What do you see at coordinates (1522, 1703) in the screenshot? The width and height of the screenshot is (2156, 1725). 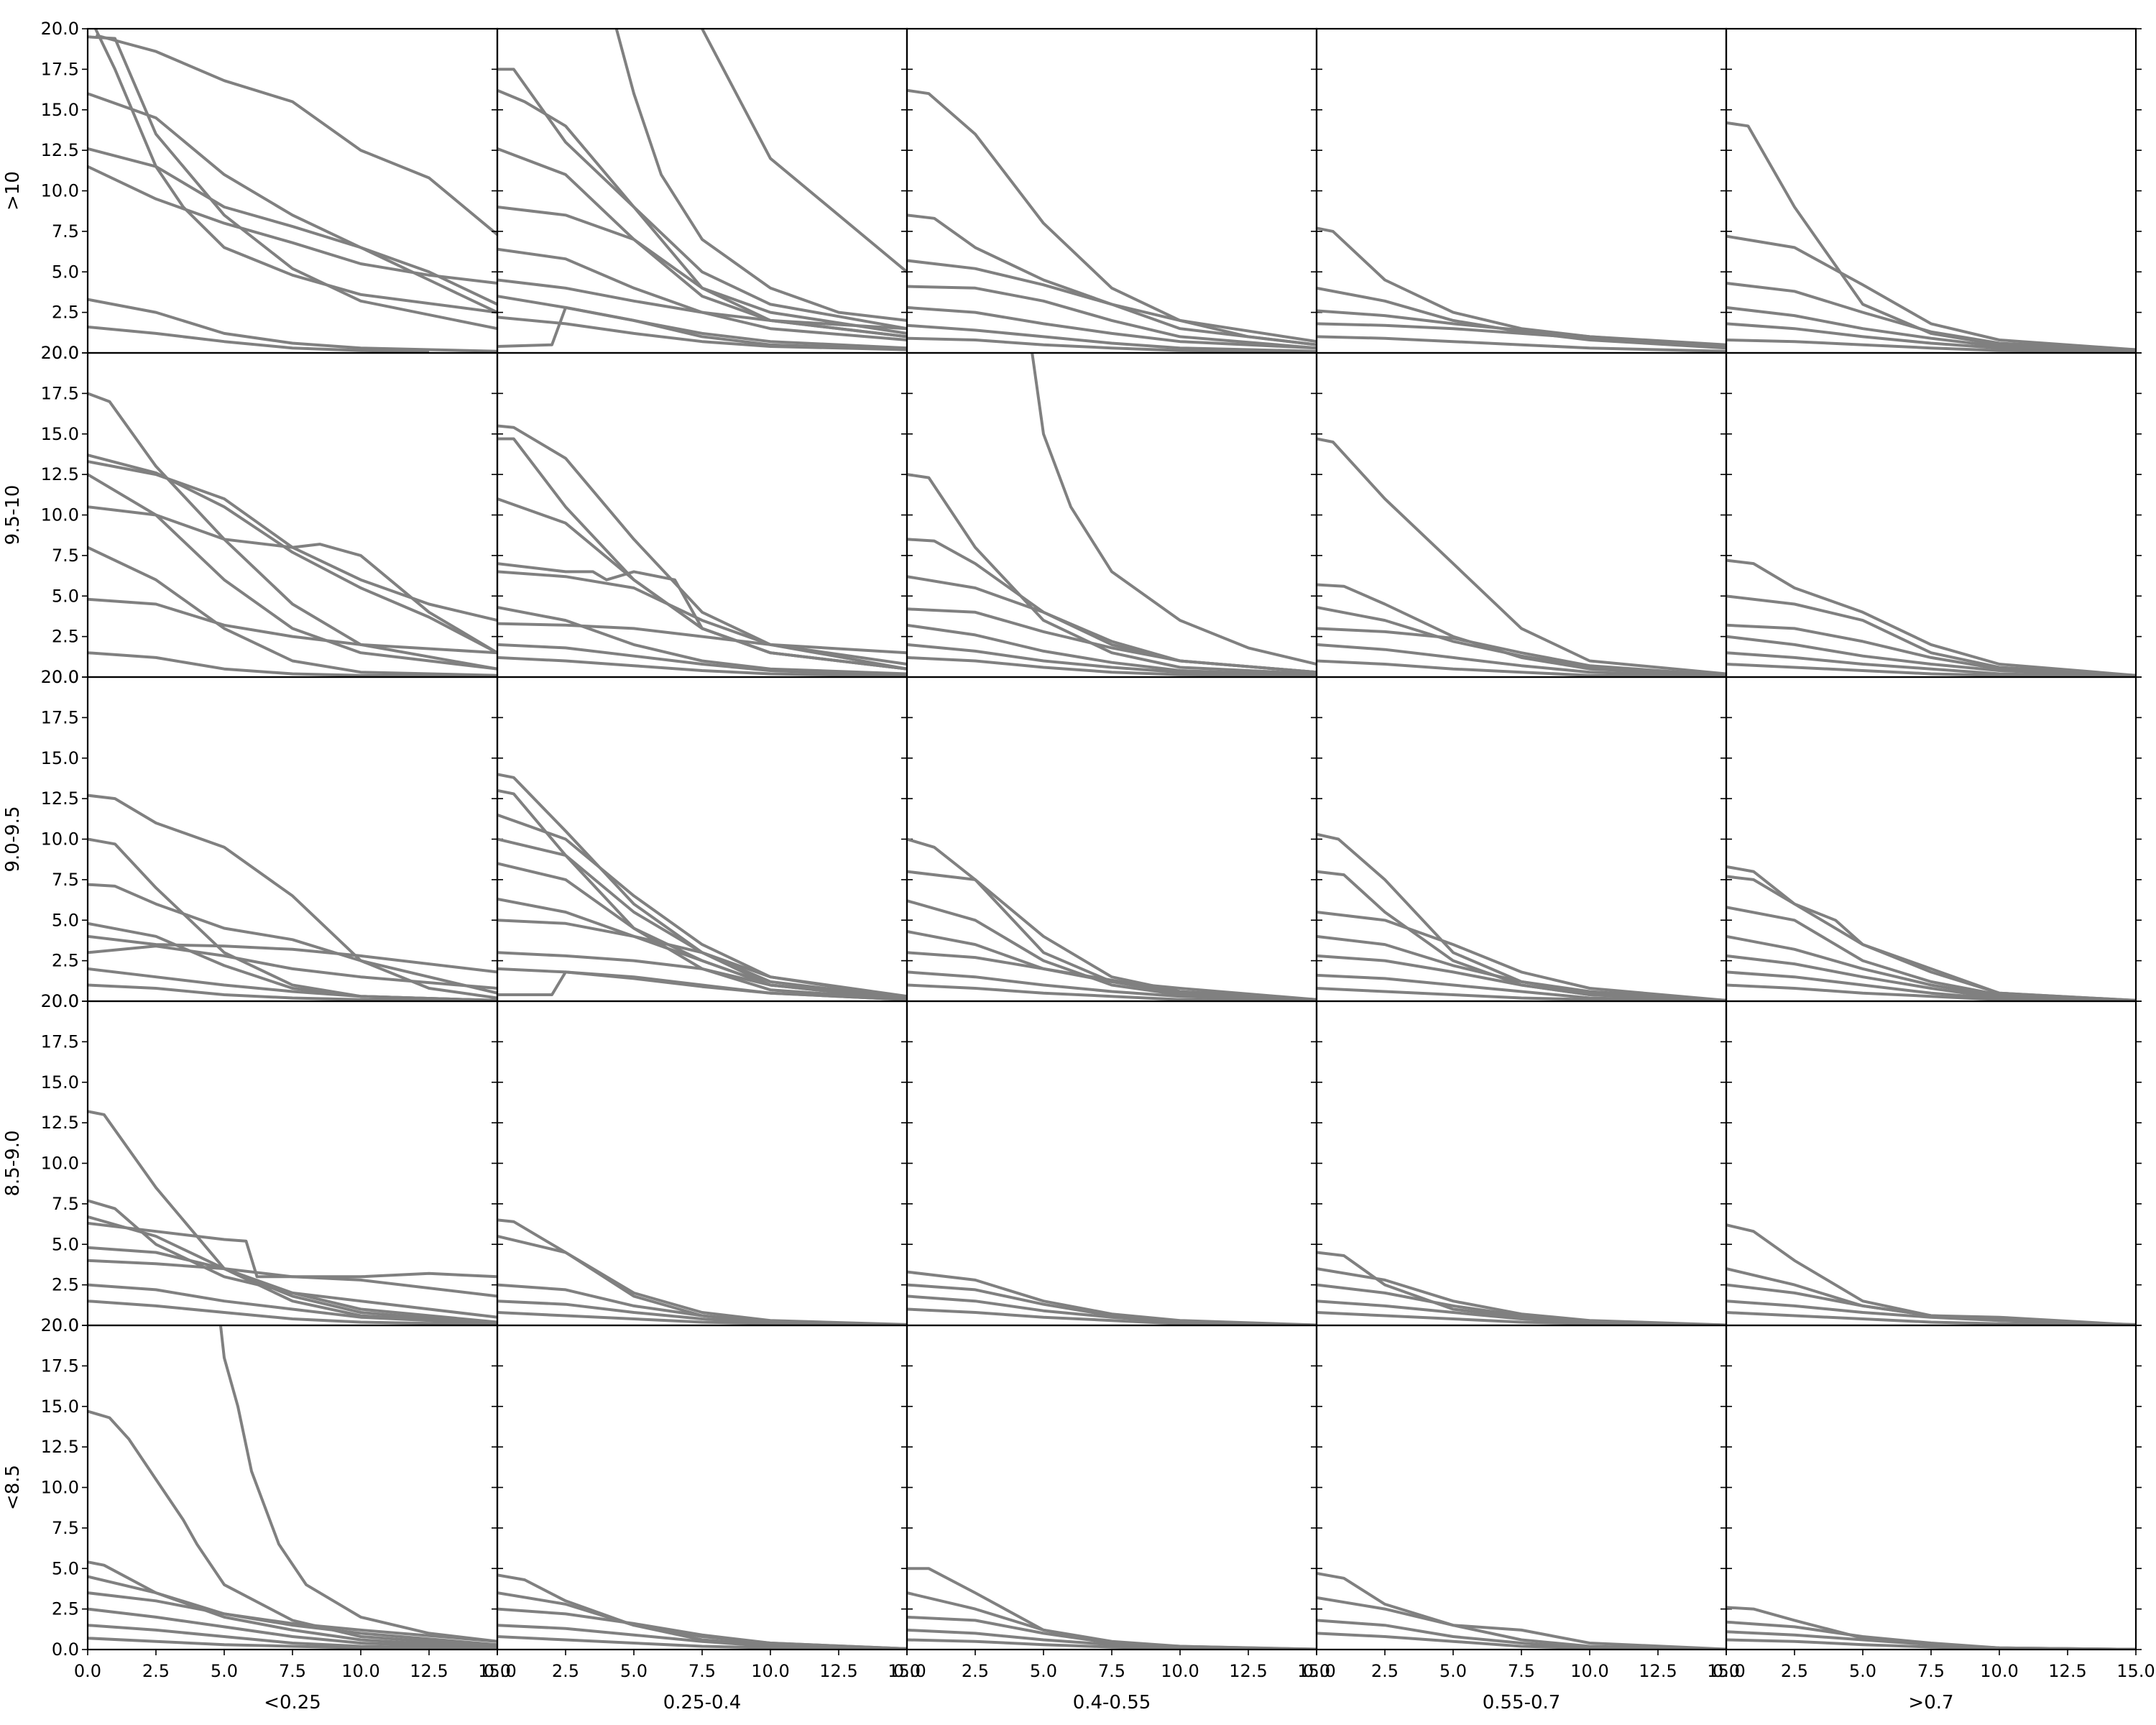 I see `column-label: 0.55-0.7` at bounding box center [1522, 1703].